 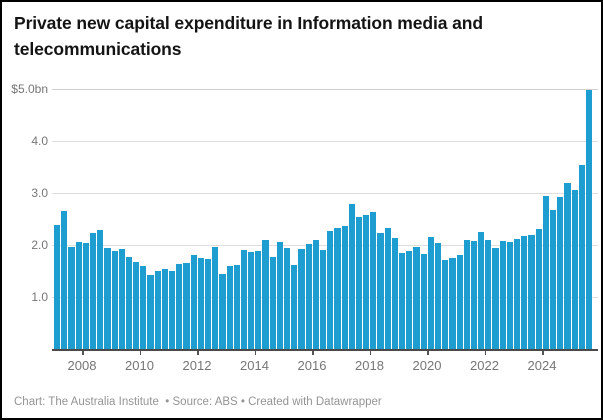 What do you see at coordinates (164, 309) in the screenshot?
I see `bar-2010-Q4` at bounding box center [164, 309].